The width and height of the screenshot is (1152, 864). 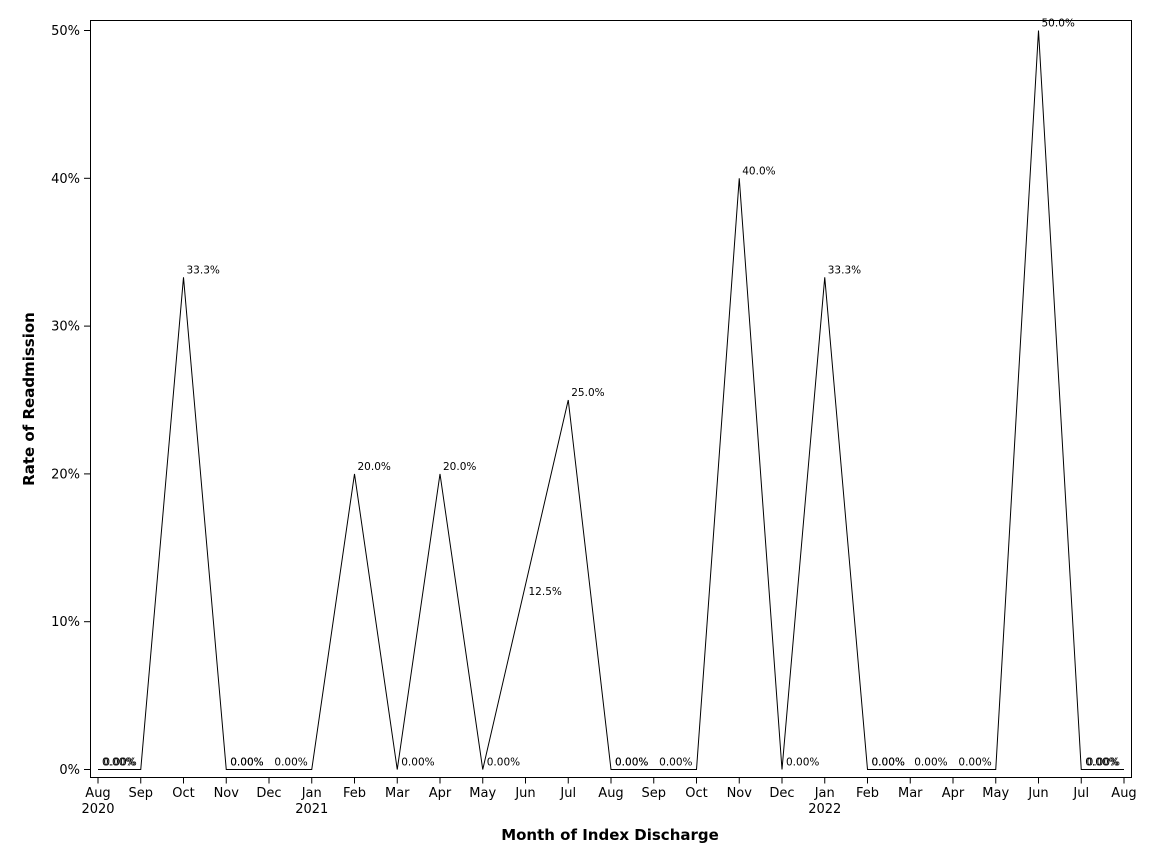 What do you see at coordinates (1058, 24) in the screenshot?
I see `data-label: 50.0%` at bounding box center [1058, 24].